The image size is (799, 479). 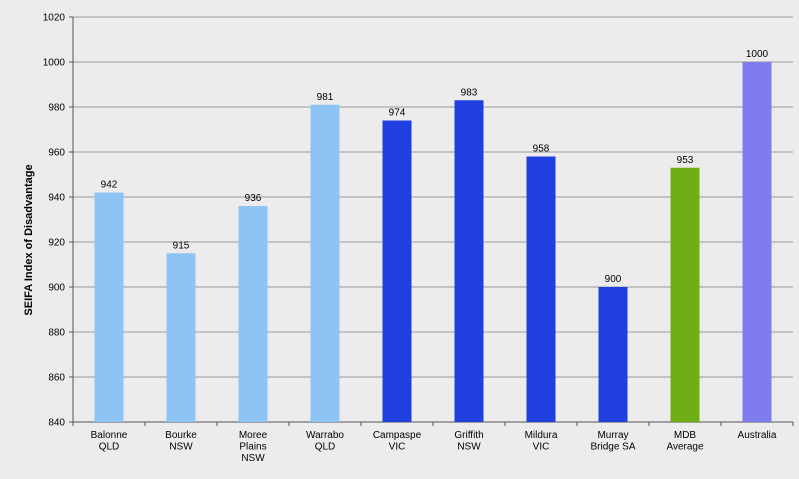 I want to click on y-tick-label: 880, so click(x=56, y=333).